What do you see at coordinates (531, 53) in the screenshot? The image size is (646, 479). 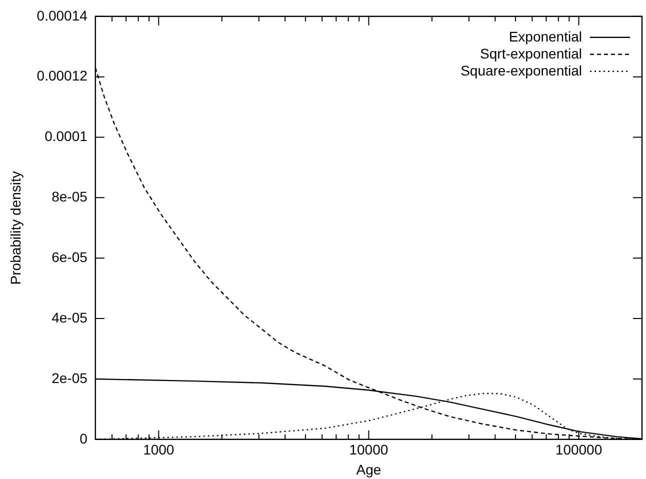 I see `legend-label: Sqrt-exponential` at bounding box center [531, 53].